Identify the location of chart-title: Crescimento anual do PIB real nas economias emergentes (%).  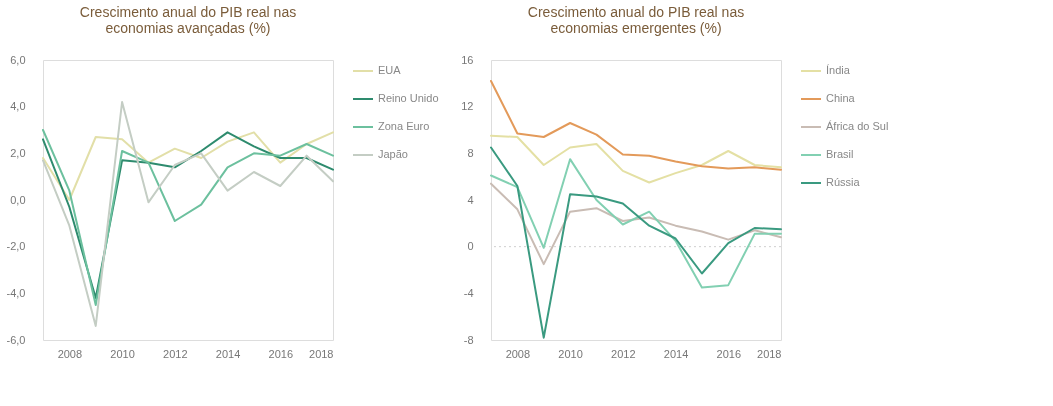
(636, 20).